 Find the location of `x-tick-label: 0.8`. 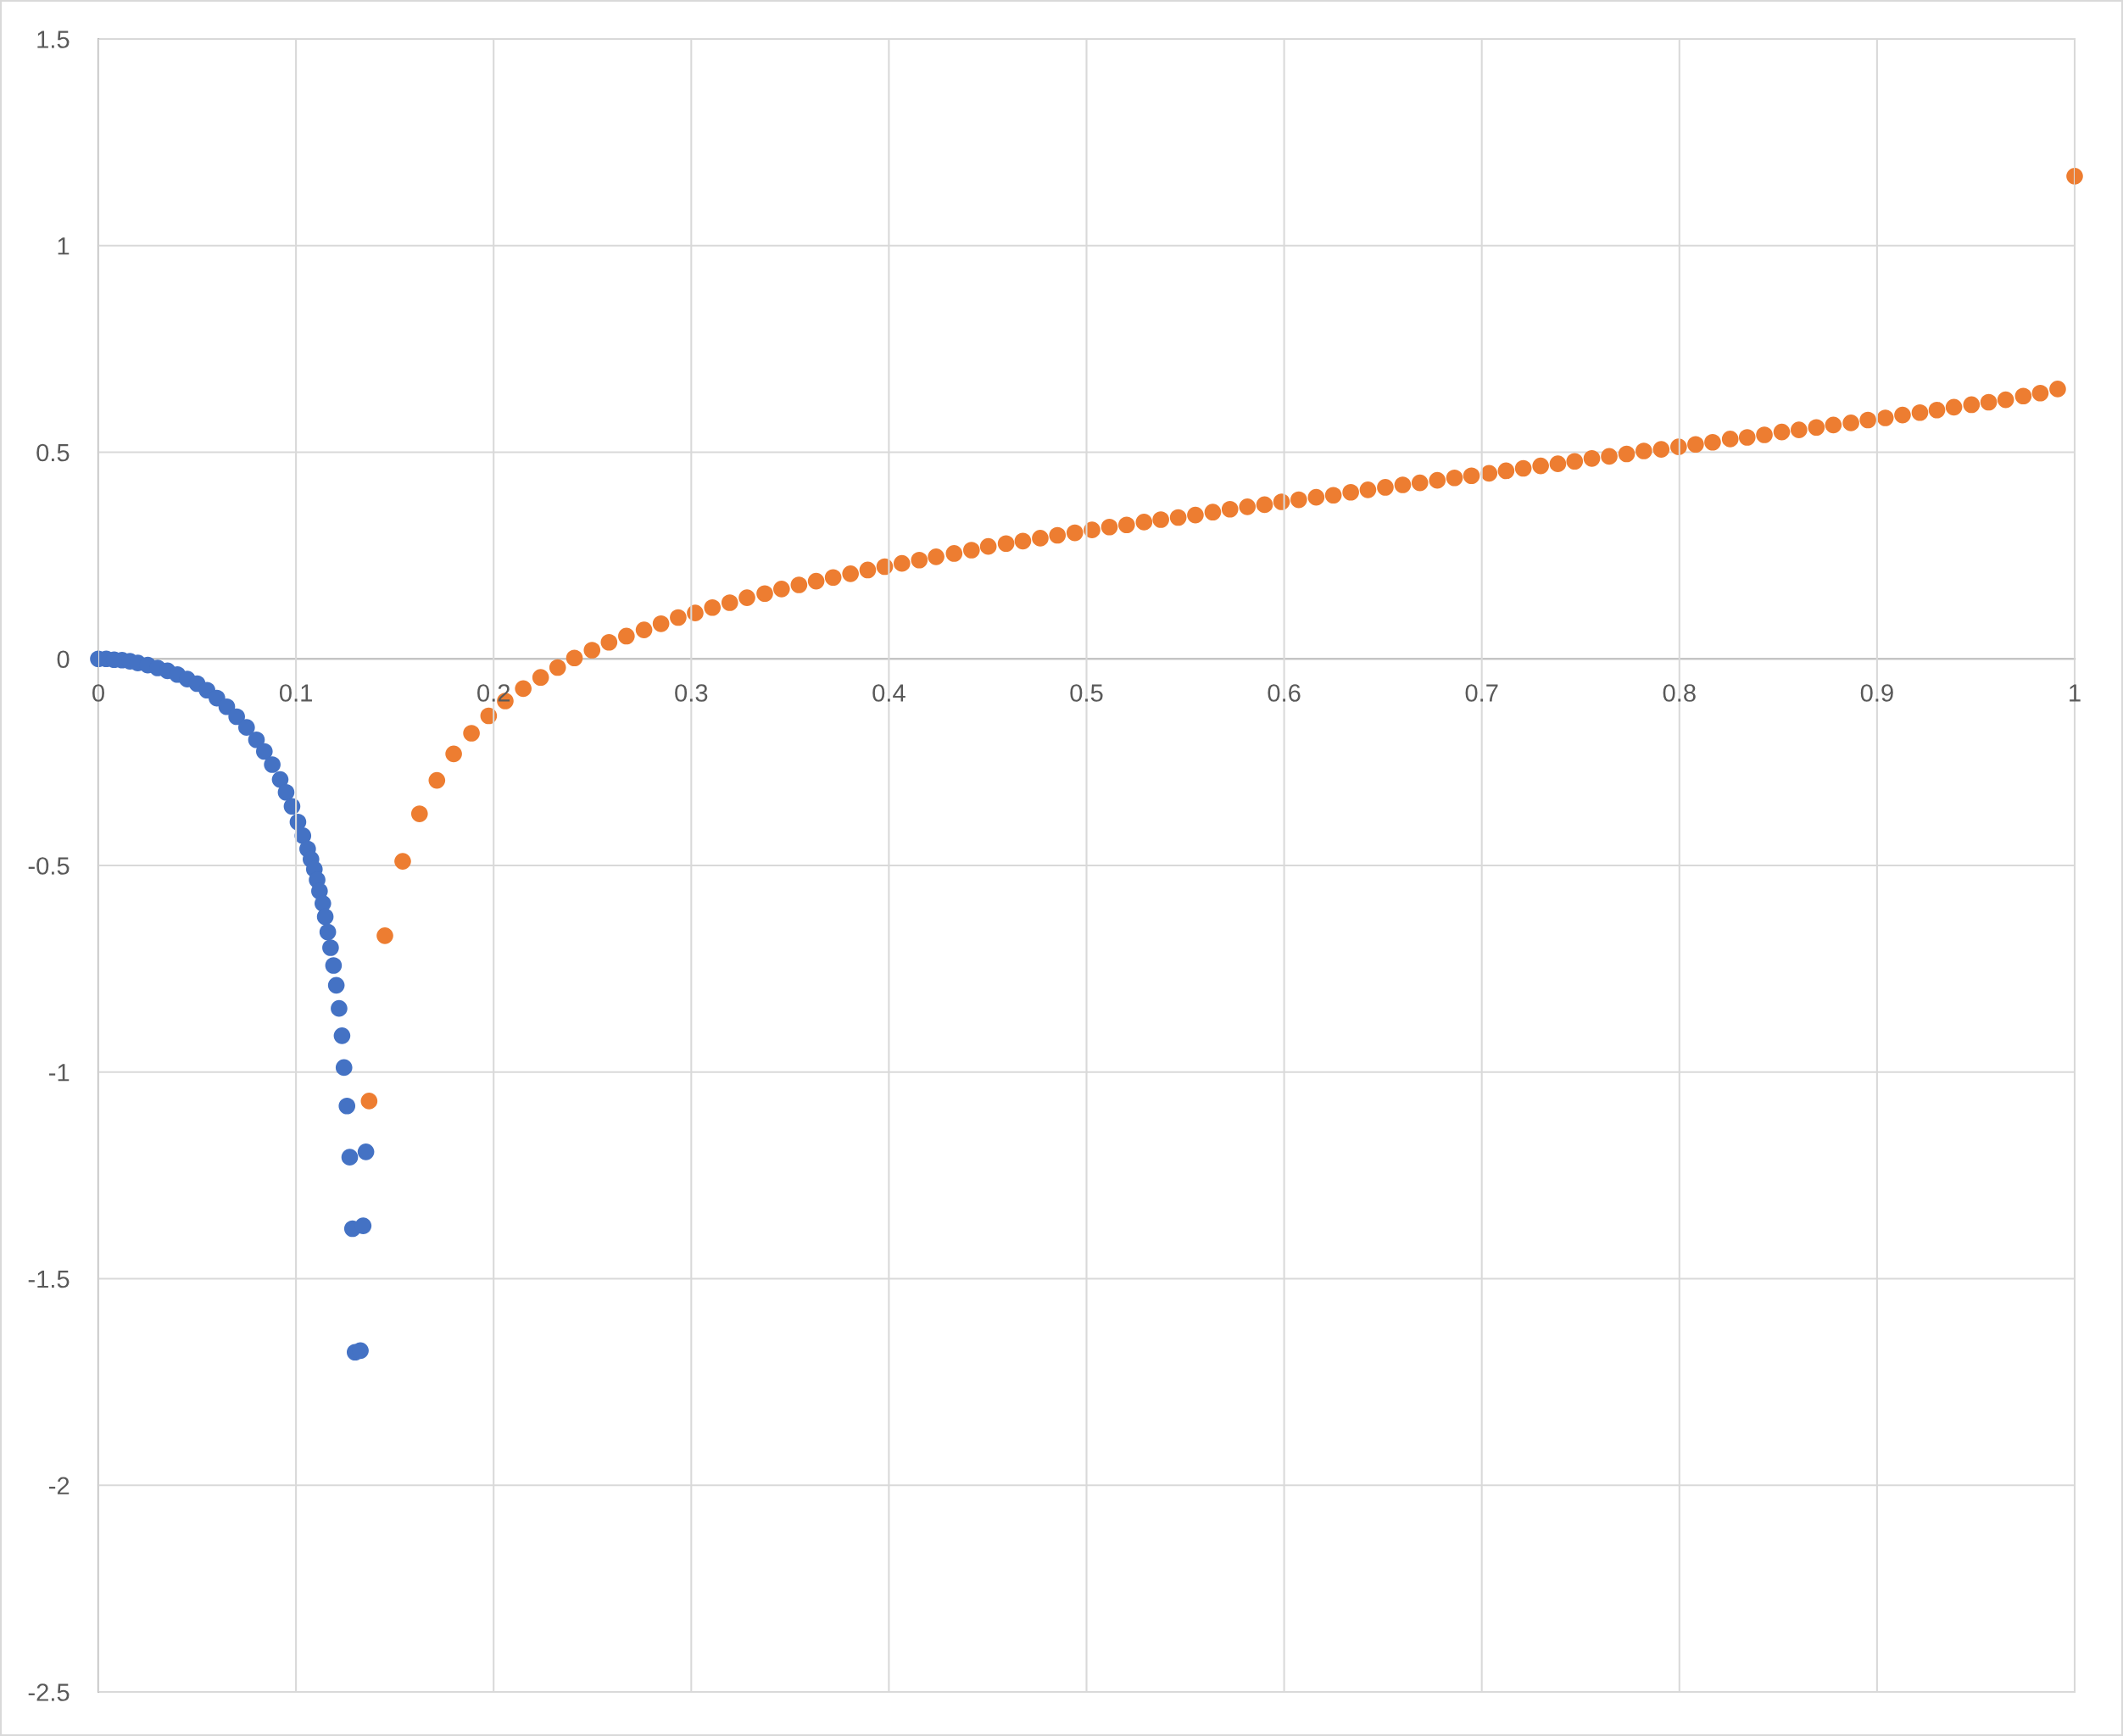

x-tick-label: 0.8 is located at coordinates (1680, 693).